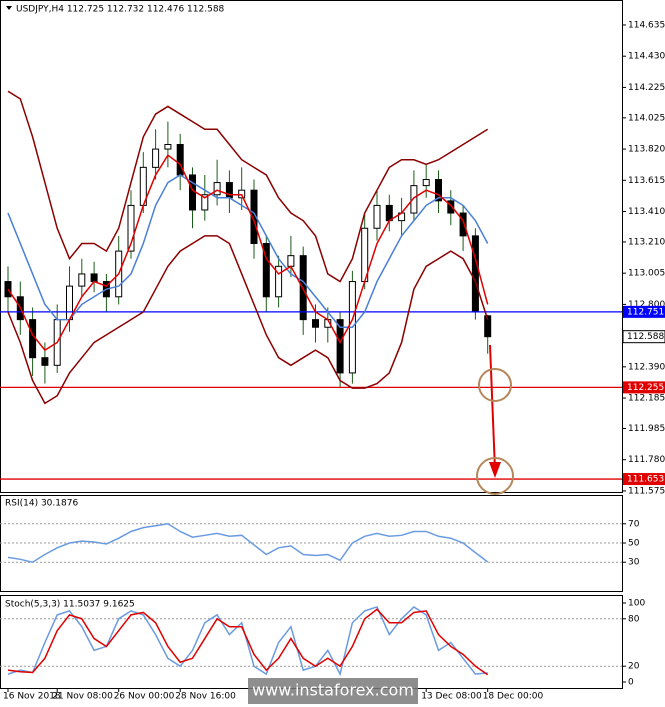 This screenshot has height=707, width=665. I want to click on price-tag, so click(643, 337).